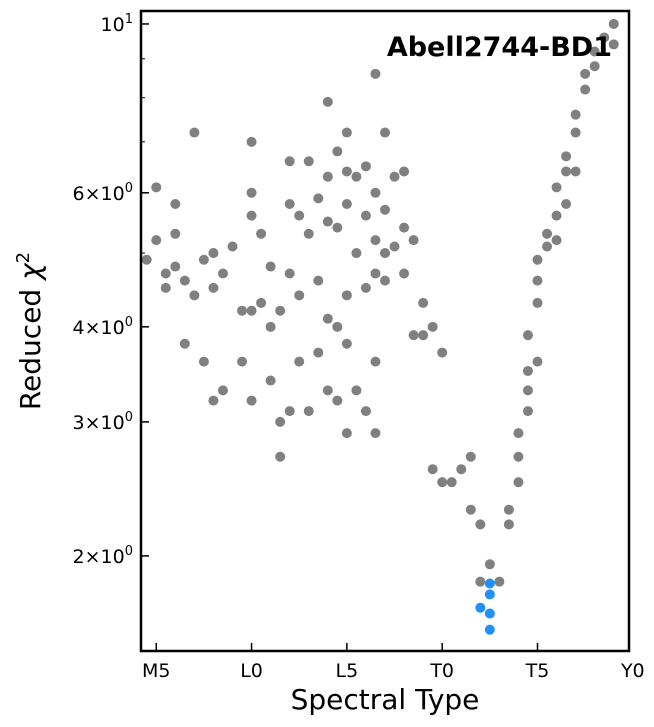 The image size is (654, 727). I want to click on y-tick-label: 3×100, so click(103, 422).